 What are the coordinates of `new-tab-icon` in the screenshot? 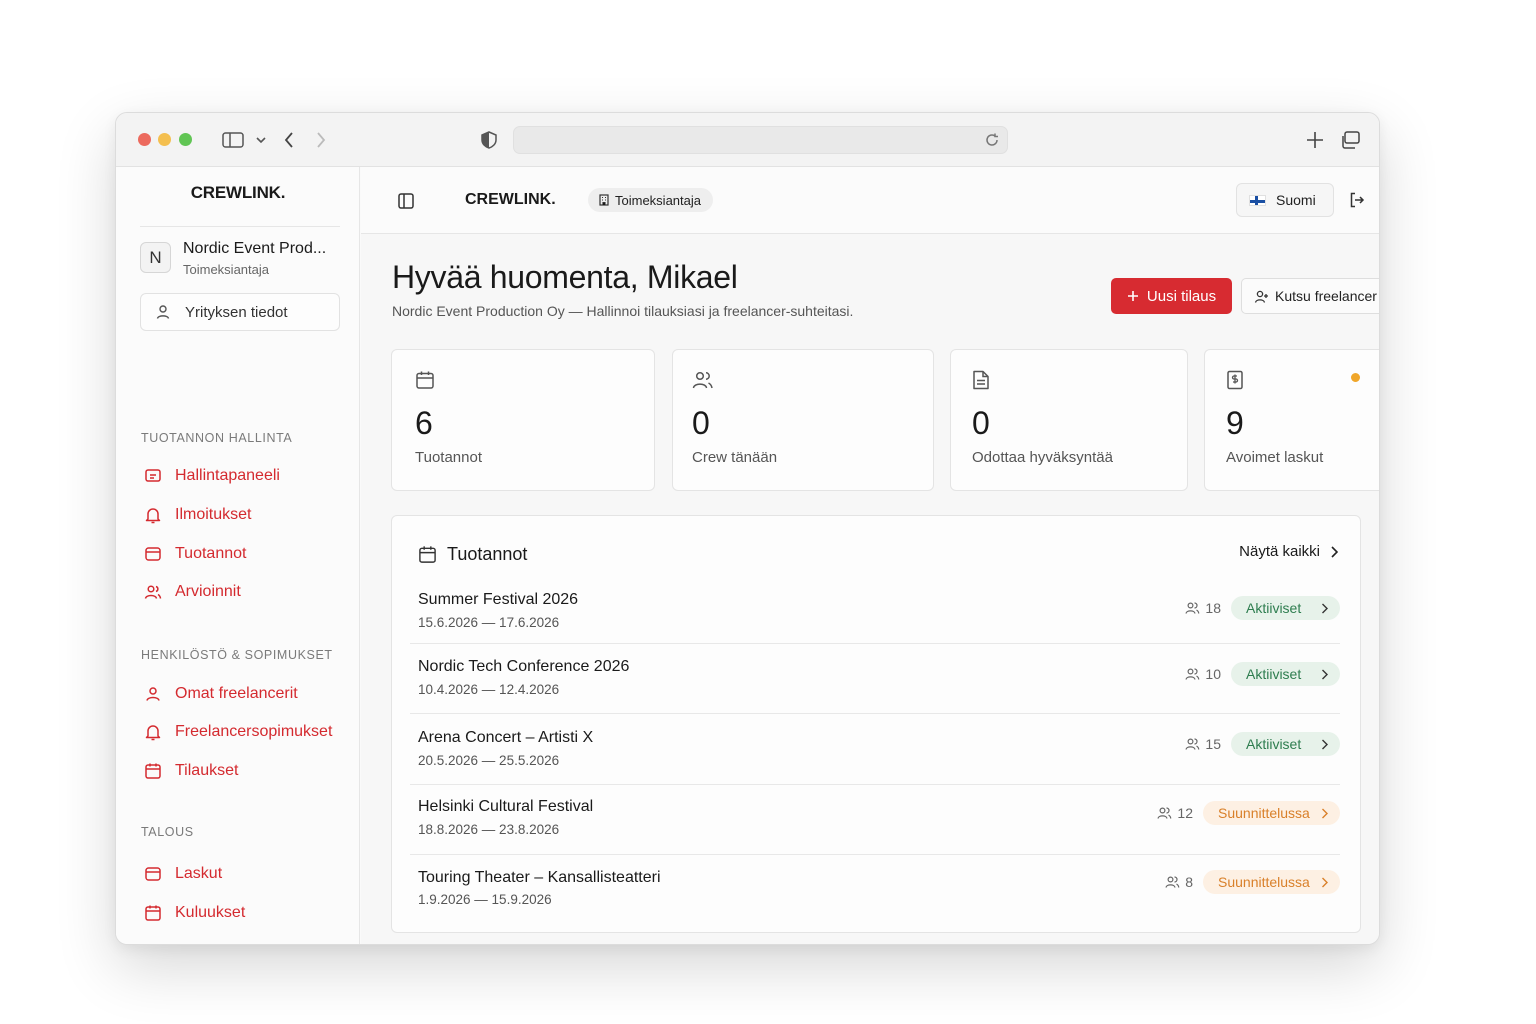 It's located at (1315, 140).